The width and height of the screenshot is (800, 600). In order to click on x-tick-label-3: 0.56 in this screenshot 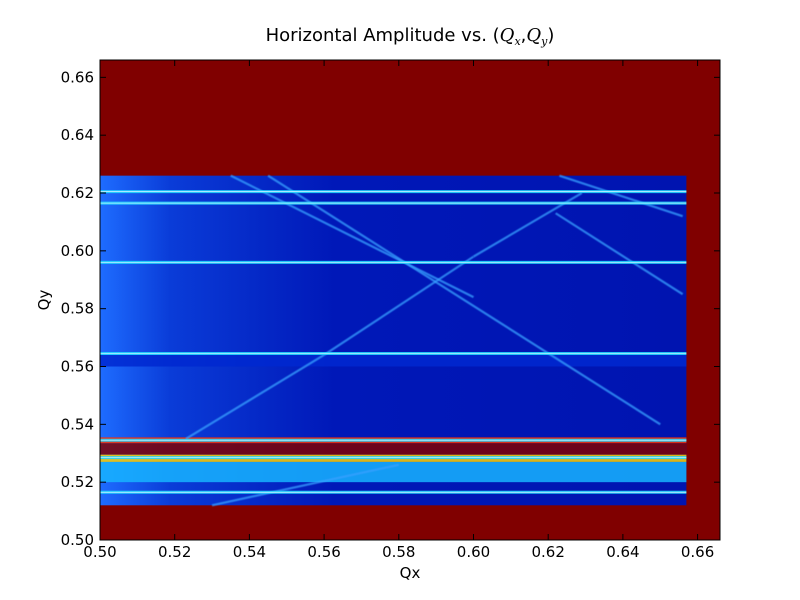, I will do `click(323, 552)`.